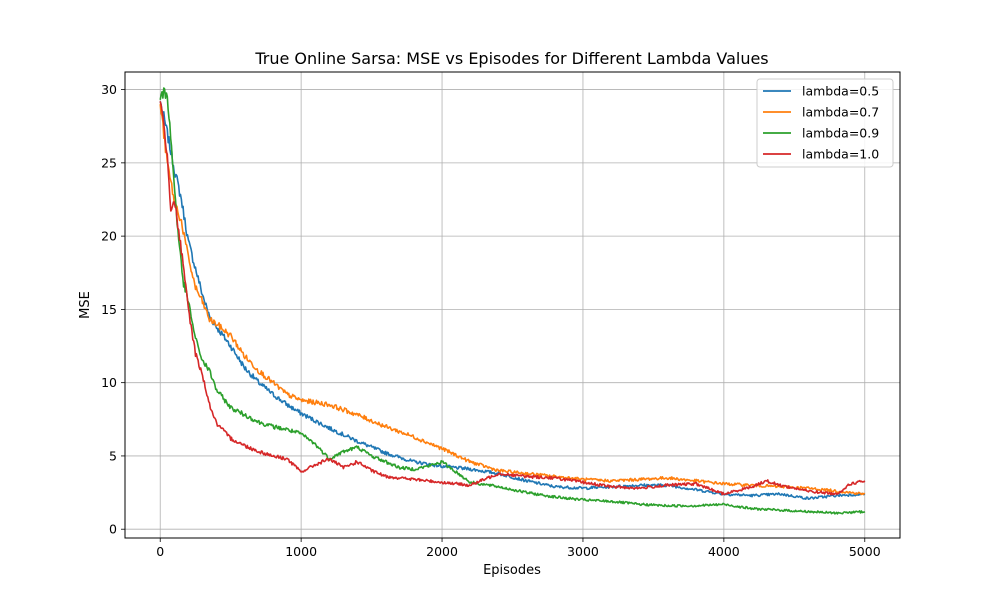  I want to click on legend: lambda=0.5 lambda=0.7 lambda=0.9 lambda=1.0, so click(825, 123).